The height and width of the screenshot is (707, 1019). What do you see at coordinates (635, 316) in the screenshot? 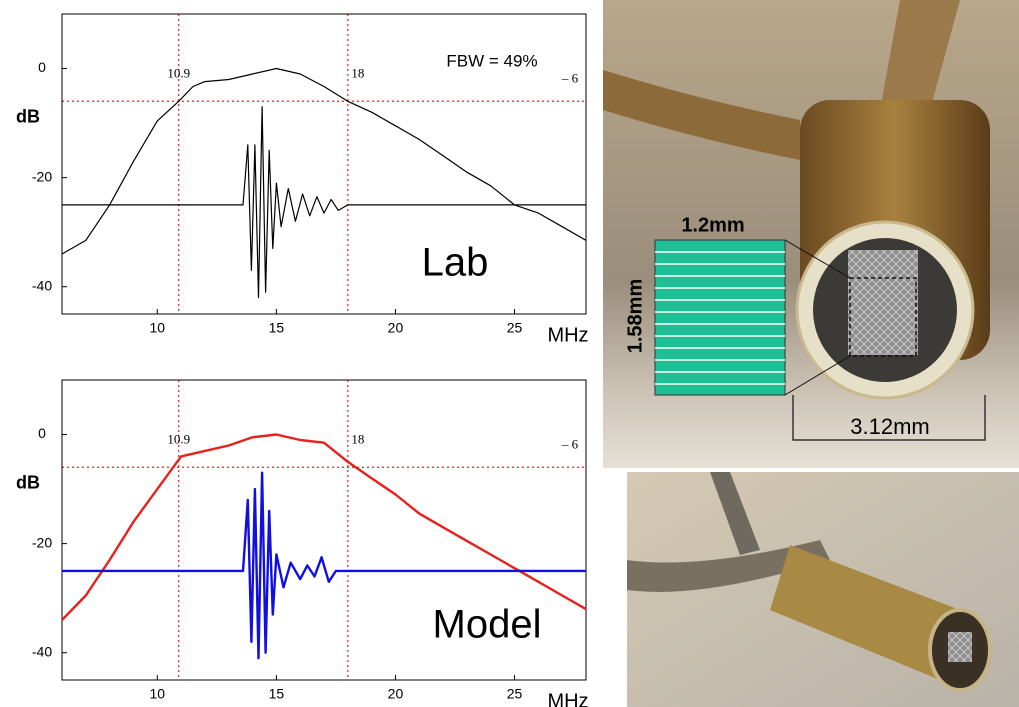
I see `height-label: 1.58mm` at bounding box center [635, 316].